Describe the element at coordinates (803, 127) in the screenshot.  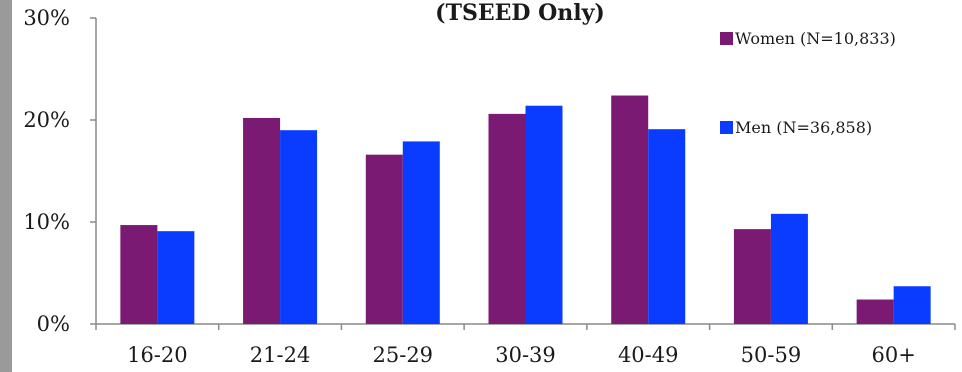
I see `legend-label: Men (N=36,858)` at that location.